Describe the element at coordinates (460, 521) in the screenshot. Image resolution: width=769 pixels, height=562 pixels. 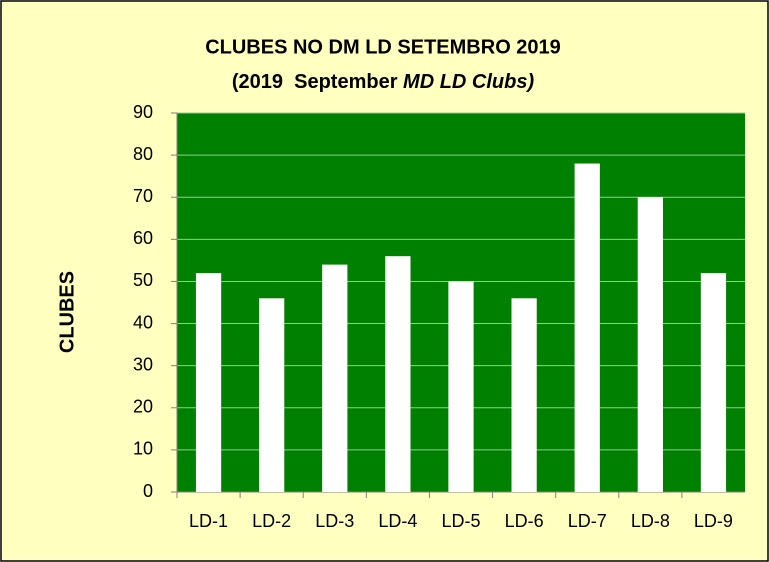
I see `x-tick-label: LD-5` at that location.